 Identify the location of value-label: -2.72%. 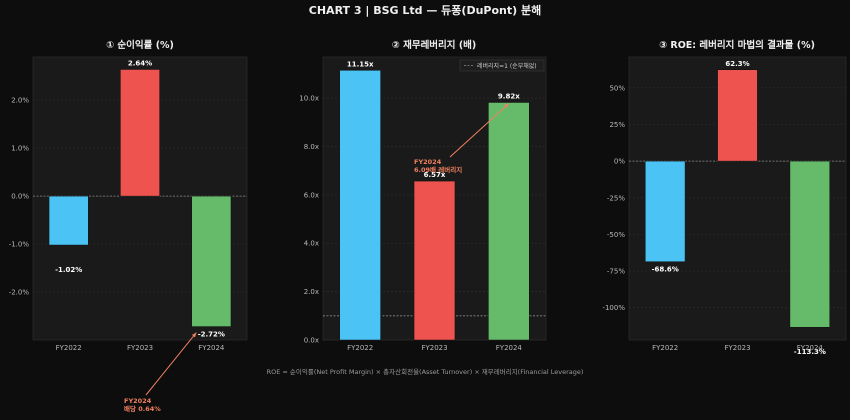
(211, 335).